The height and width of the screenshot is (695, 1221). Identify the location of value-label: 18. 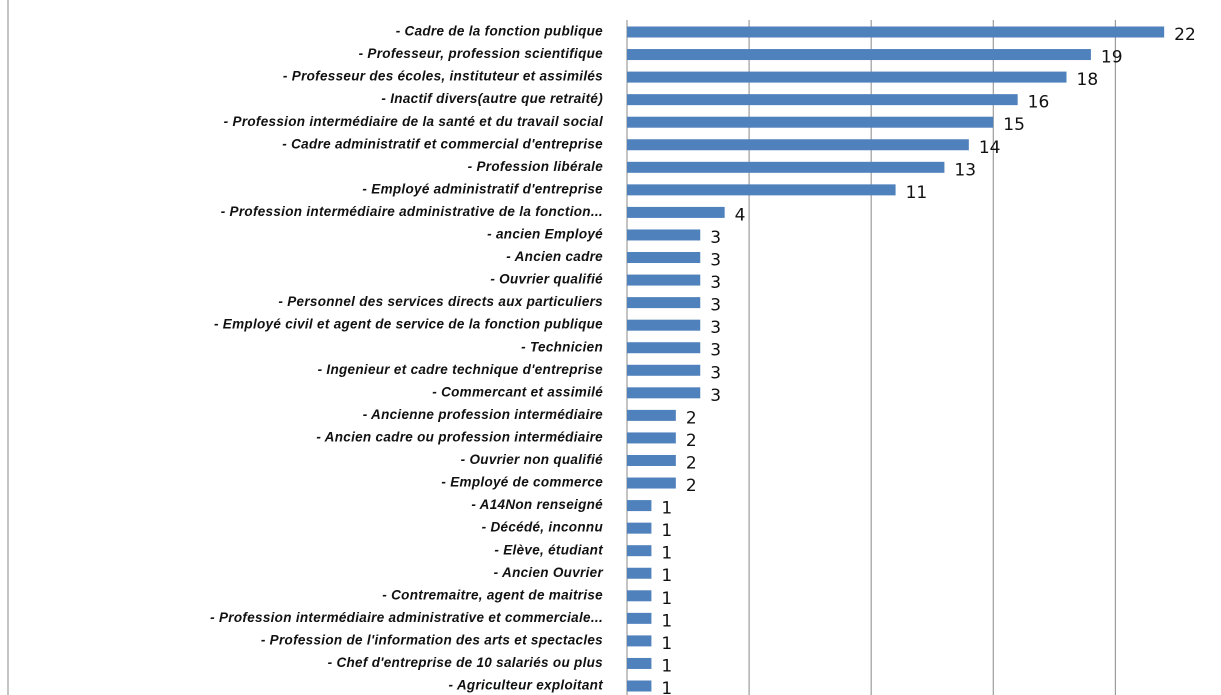
(1088, 80).